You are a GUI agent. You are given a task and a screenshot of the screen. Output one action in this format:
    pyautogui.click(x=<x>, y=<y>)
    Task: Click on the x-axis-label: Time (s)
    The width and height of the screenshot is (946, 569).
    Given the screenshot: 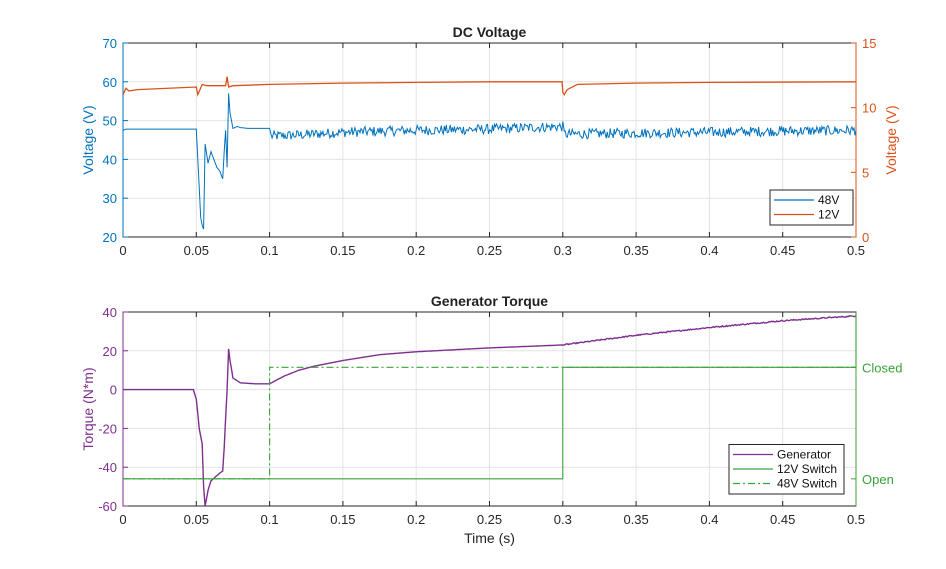 What is the action you would take?
    pyautogui.click(x=489, y=538)
    